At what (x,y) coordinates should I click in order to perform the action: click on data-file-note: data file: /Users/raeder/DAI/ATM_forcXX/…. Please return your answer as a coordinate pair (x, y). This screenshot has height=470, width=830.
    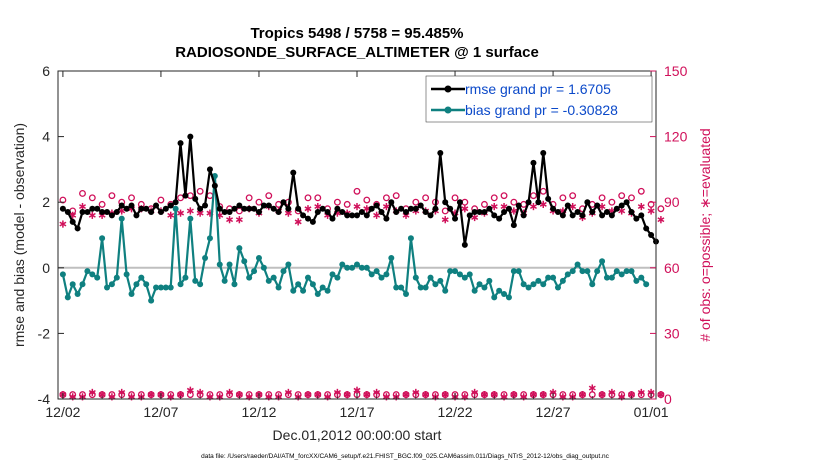
    Looking at the image, I should click on (405, 456).